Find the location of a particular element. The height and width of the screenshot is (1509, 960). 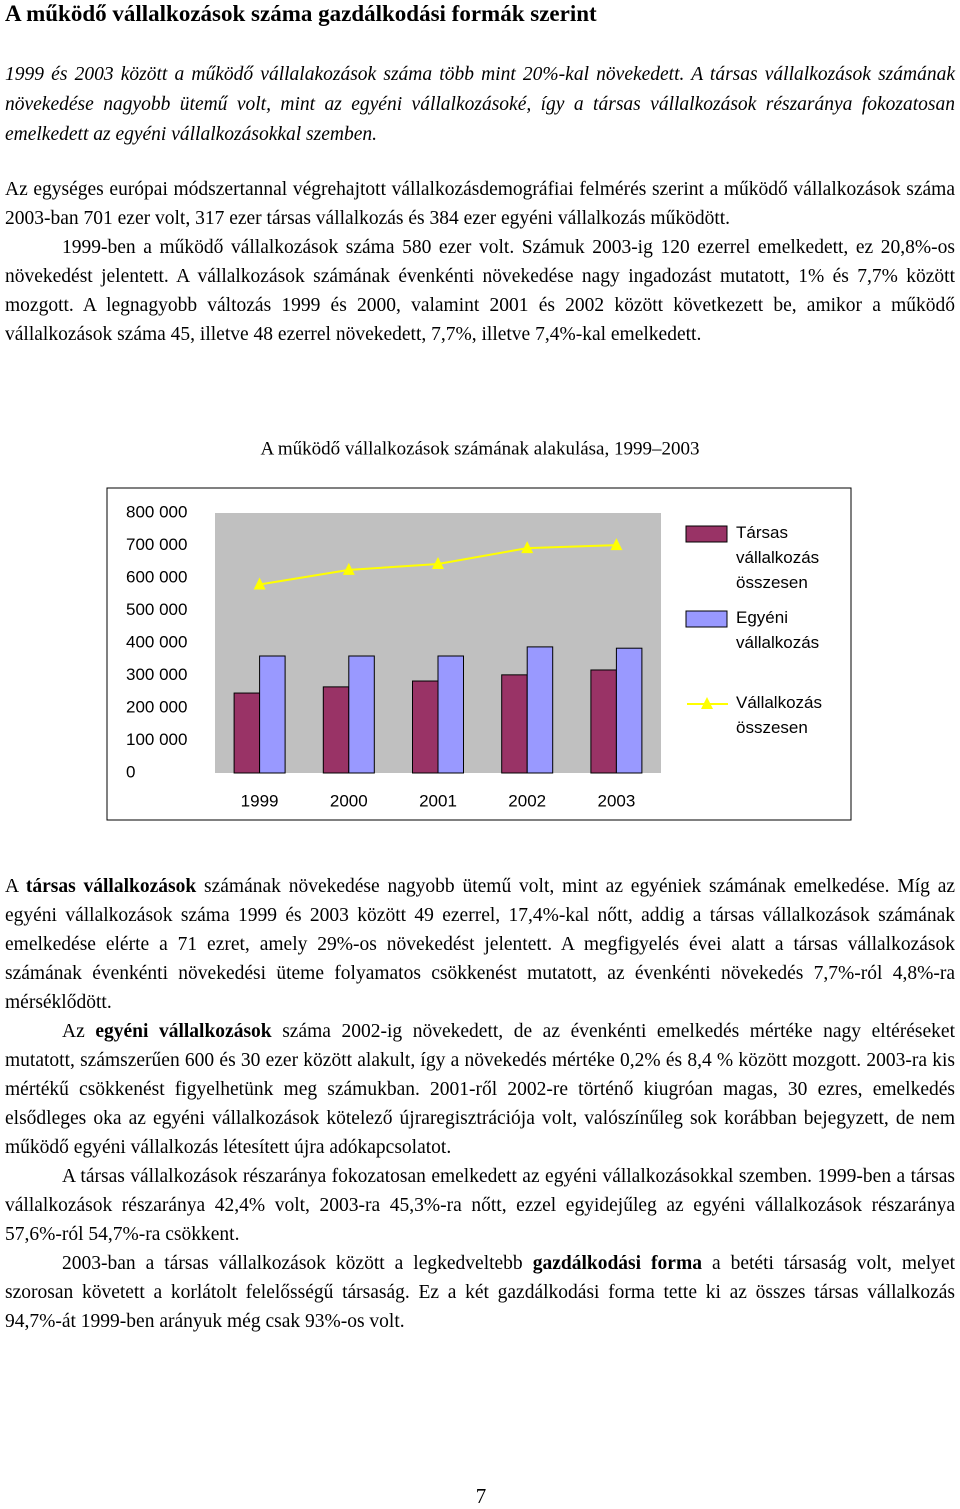

x-tick-label: 2001 is located at coordinates (438, 800).